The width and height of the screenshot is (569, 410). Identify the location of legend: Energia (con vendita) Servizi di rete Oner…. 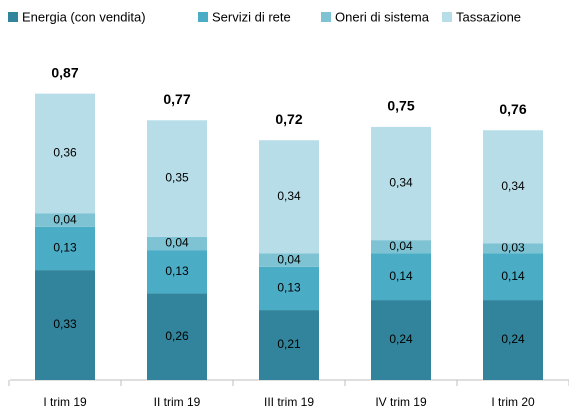
(264, 16).